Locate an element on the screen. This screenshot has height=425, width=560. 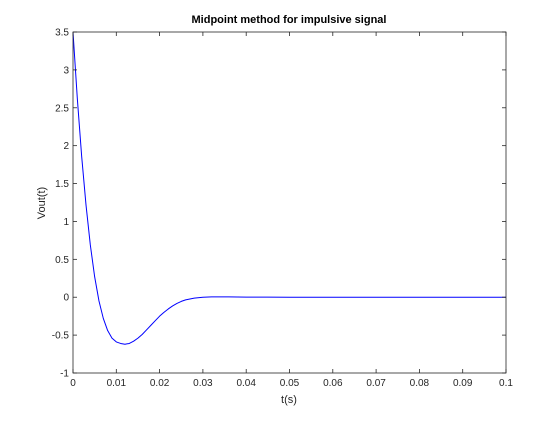
y-tick-label: 1.5 is located at coordinates (62, 184).